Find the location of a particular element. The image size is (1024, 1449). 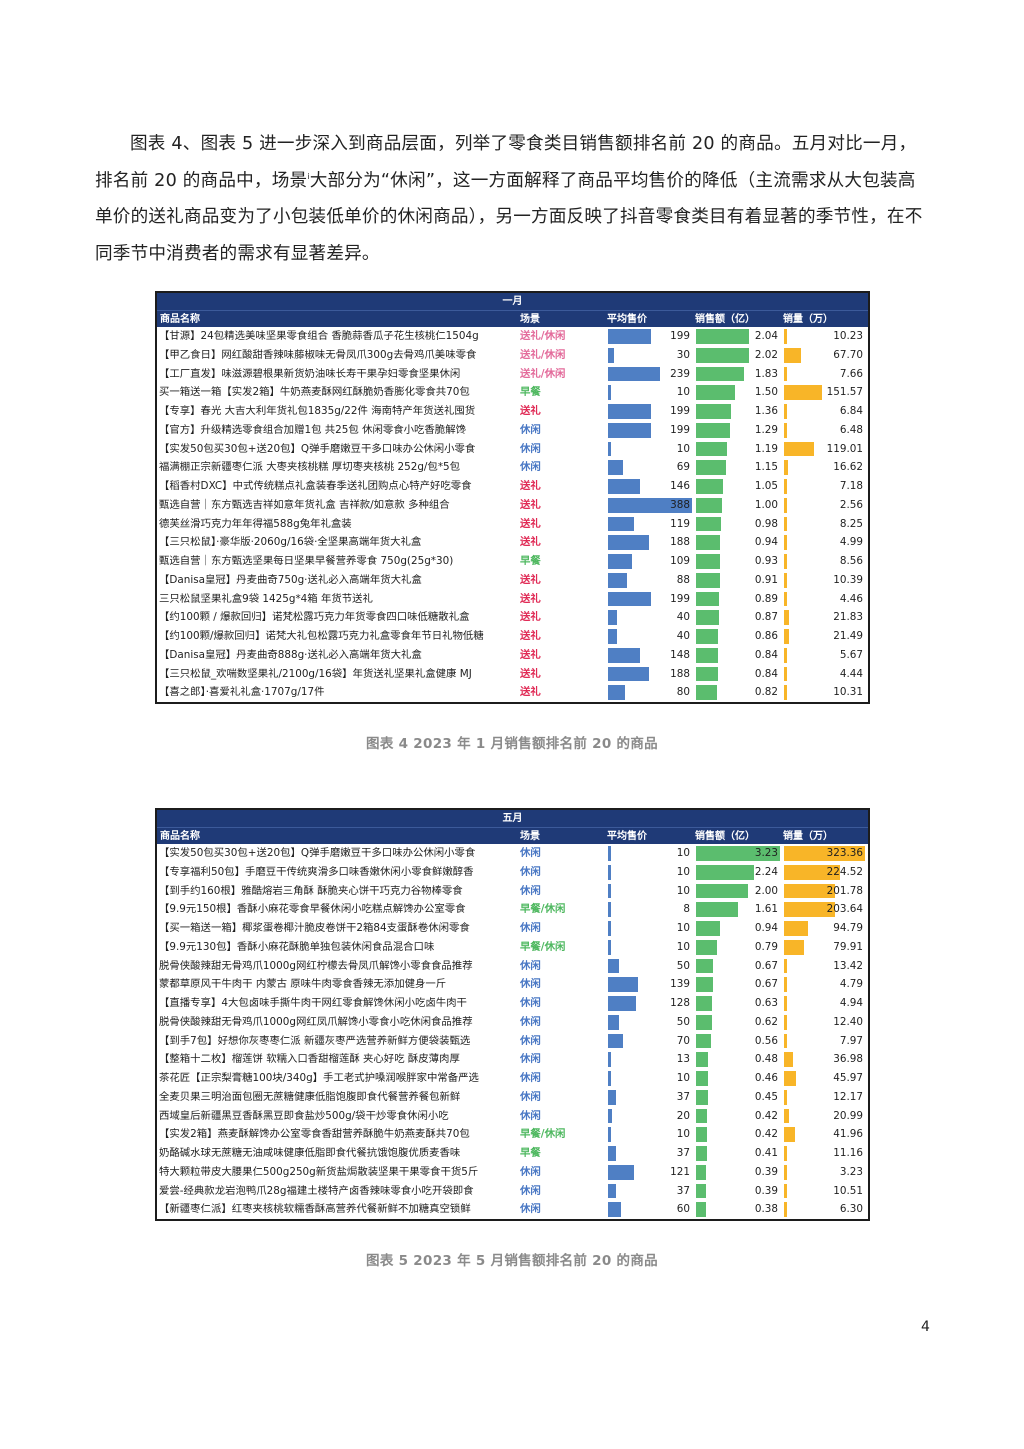

product-name: 【约100颗/爆款回归】诺梵大礼包松露巧克力礼盒零食年节日礼物低糖 is located at coordinates (321, 636).